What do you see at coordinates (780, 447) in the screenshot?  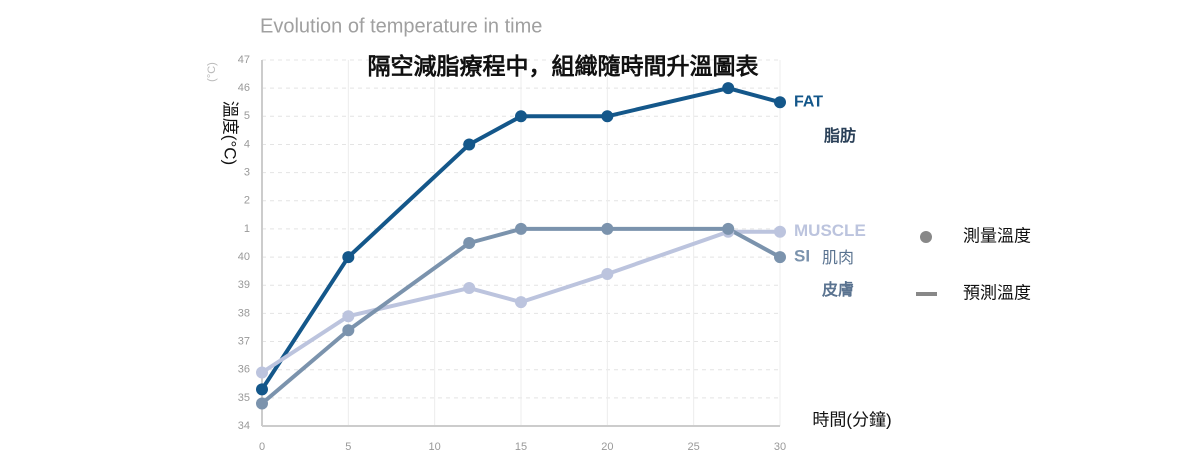 I see `x-tick-label: 30` at bounding box center [780, 447].